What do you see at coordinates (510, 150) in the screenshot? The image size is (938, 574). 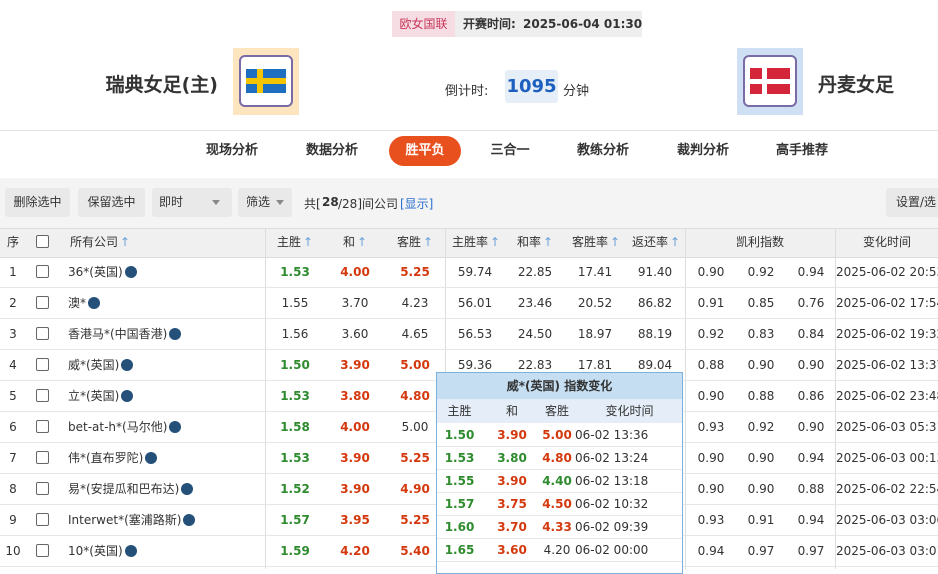 I see `tab: 三合一` at bounding box center [510, 150].